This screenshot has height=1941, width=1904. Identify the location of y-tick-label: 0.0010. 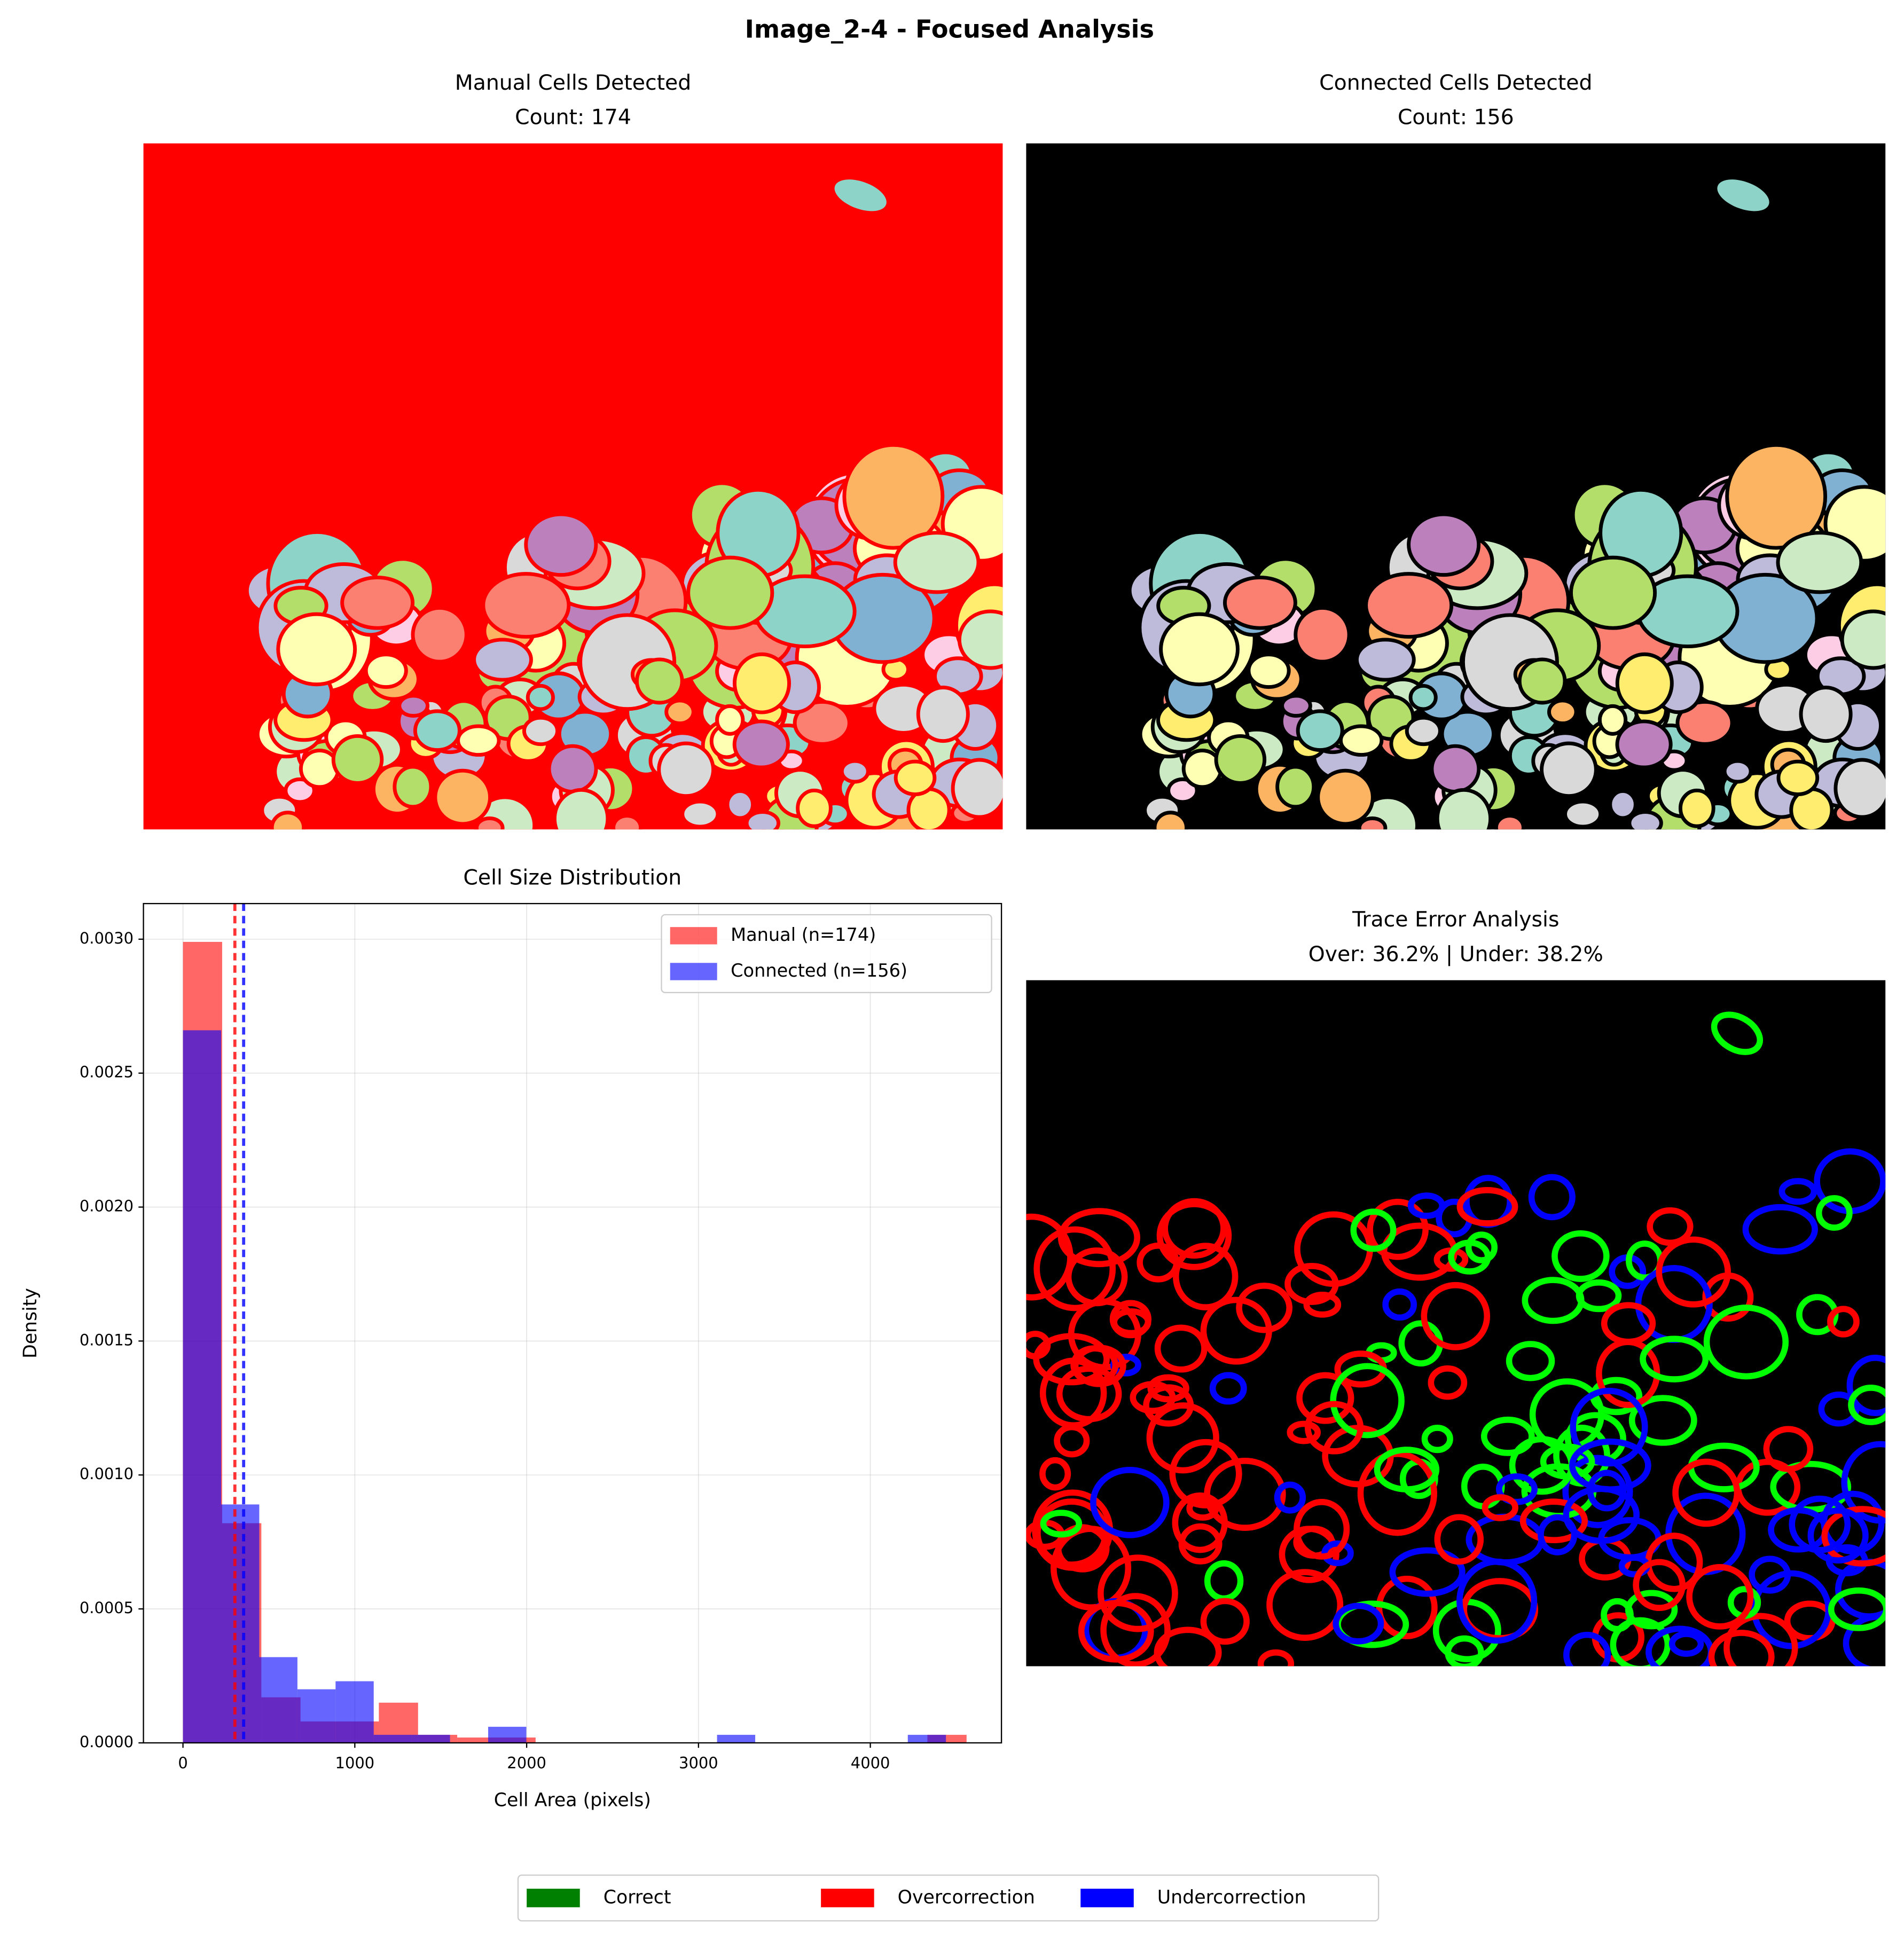
(107, 1474).